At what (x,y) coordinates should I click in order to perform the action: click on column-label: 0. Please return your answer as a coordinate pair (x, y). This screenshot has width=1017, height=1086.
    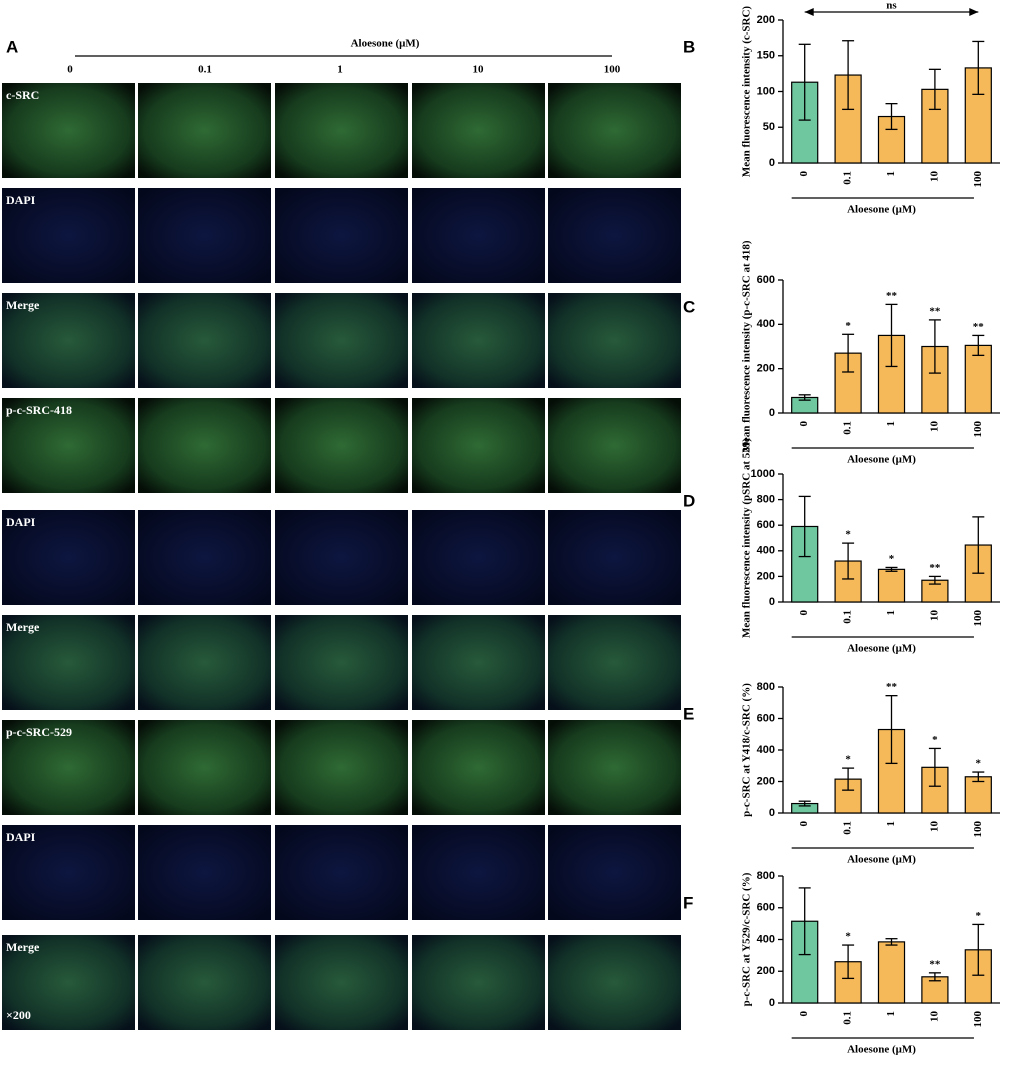
    Looking at the image, I should click on (70, 70).